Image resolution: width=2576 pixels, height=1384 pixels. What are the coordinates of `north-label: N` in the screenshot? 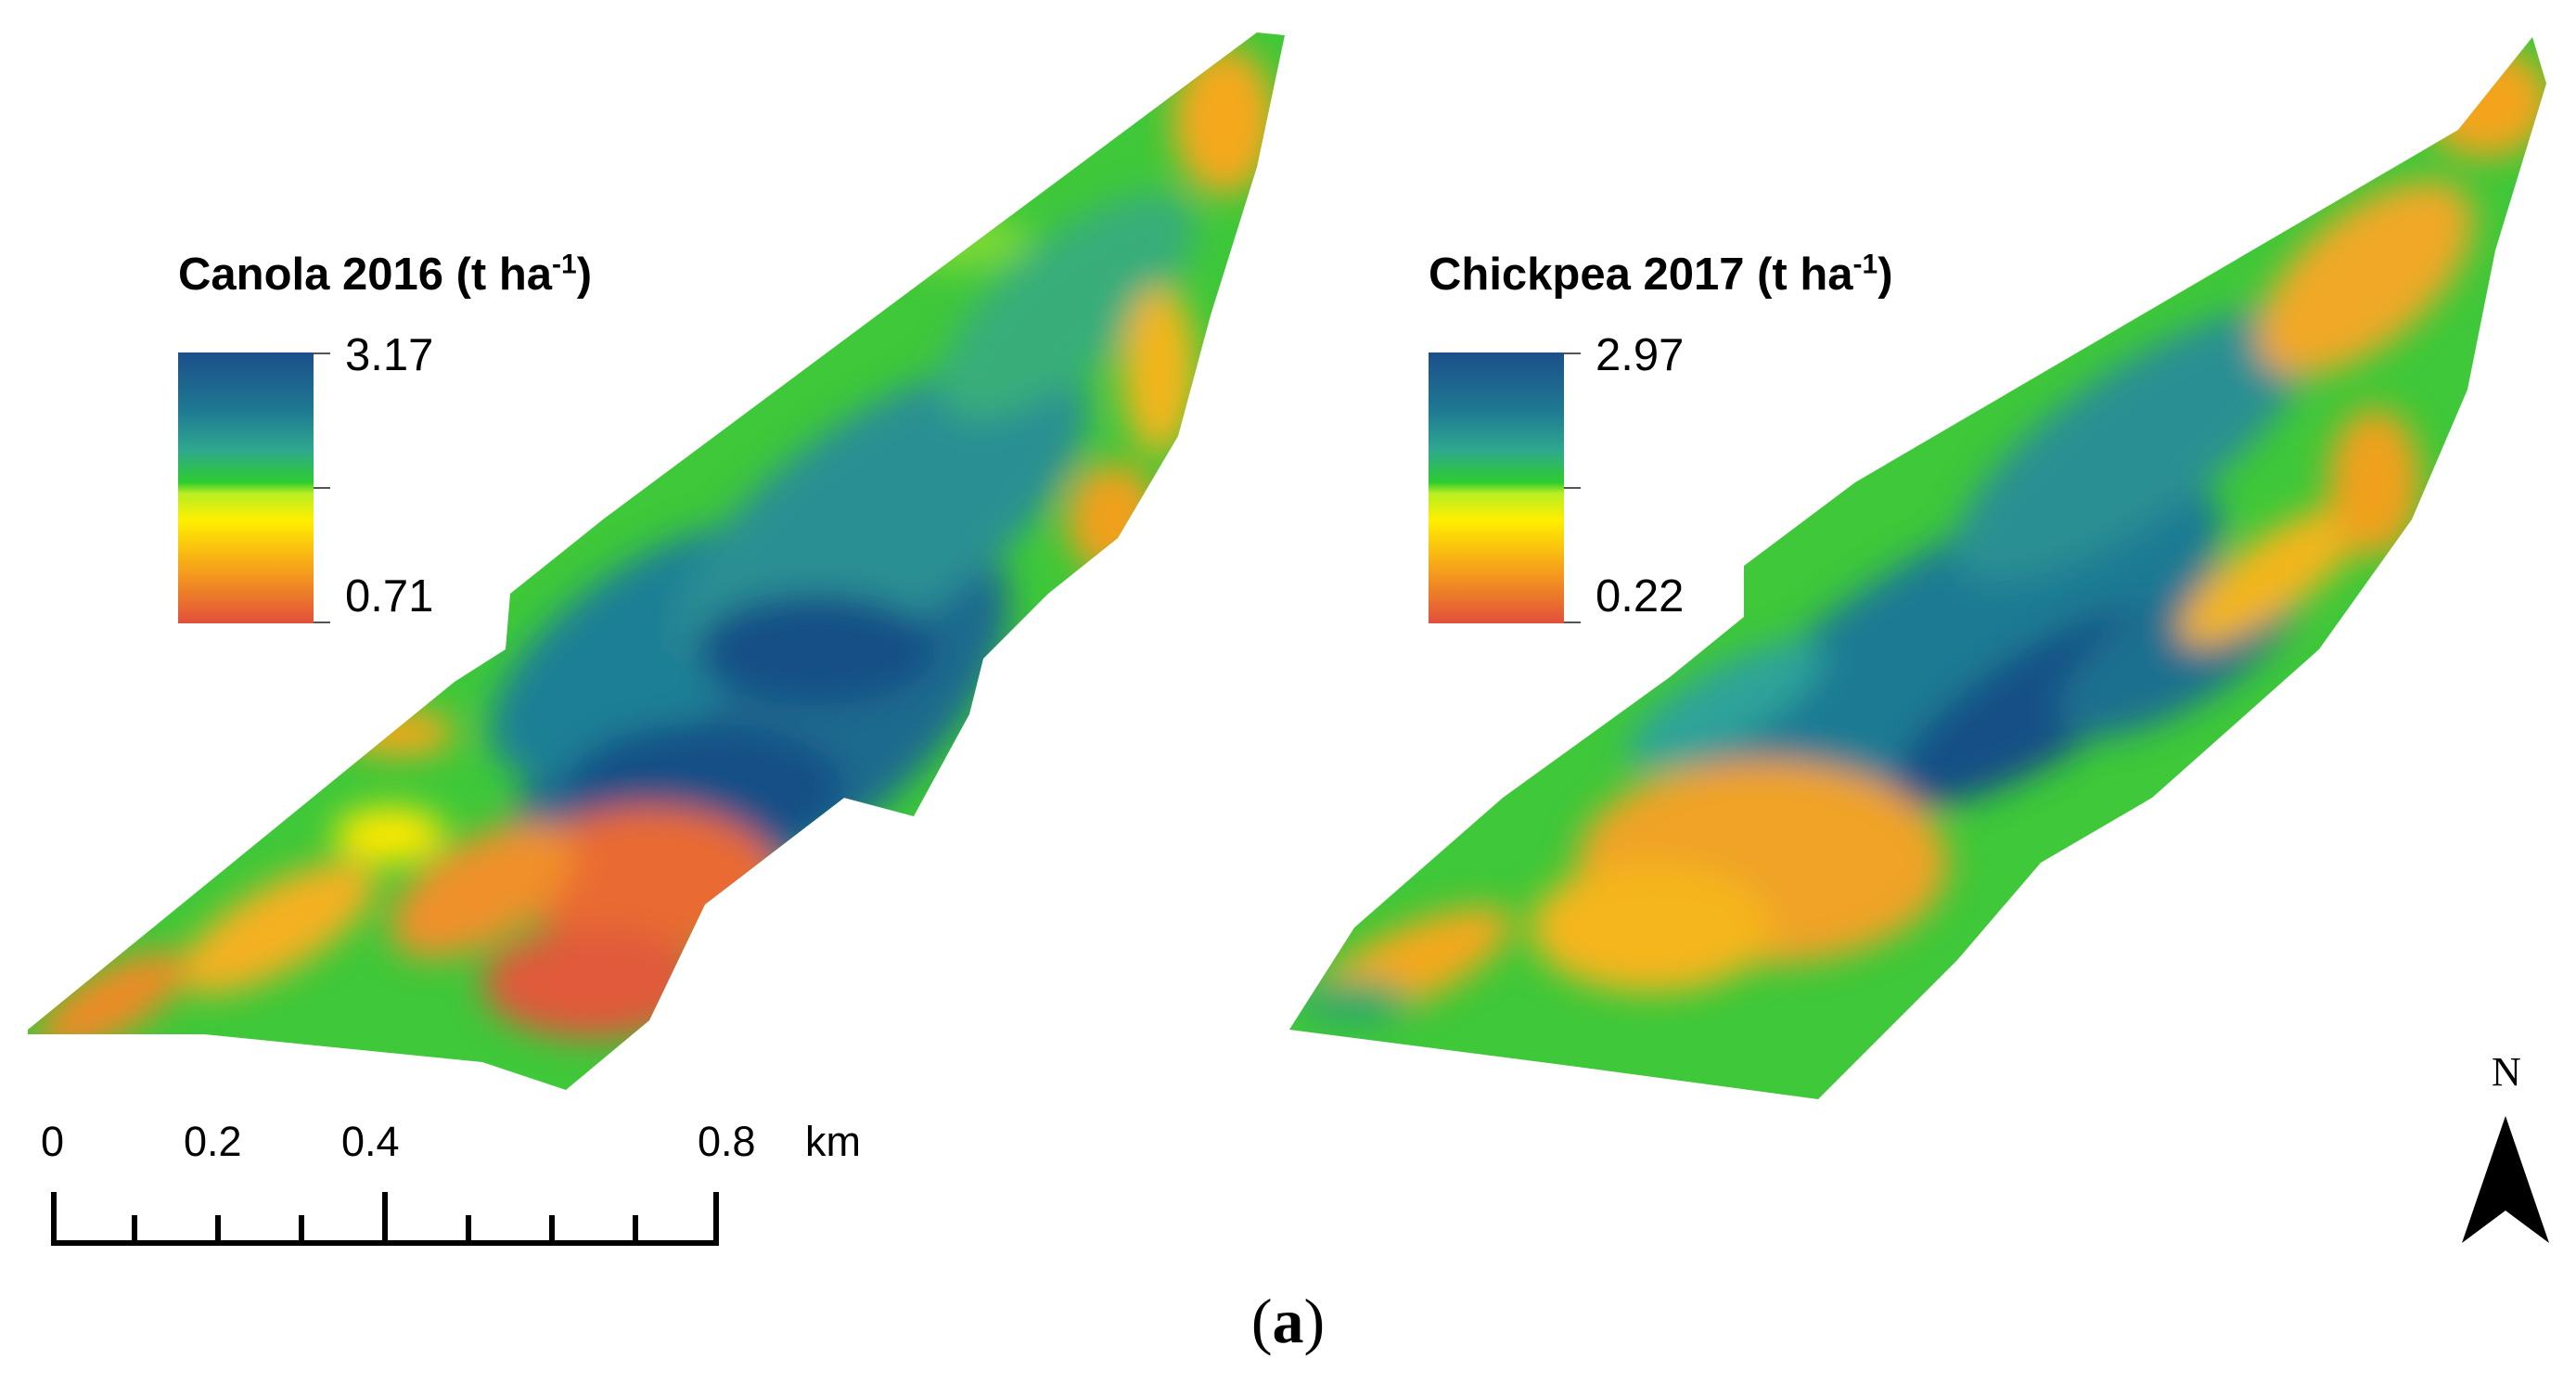 It's located at (2506, 1072).